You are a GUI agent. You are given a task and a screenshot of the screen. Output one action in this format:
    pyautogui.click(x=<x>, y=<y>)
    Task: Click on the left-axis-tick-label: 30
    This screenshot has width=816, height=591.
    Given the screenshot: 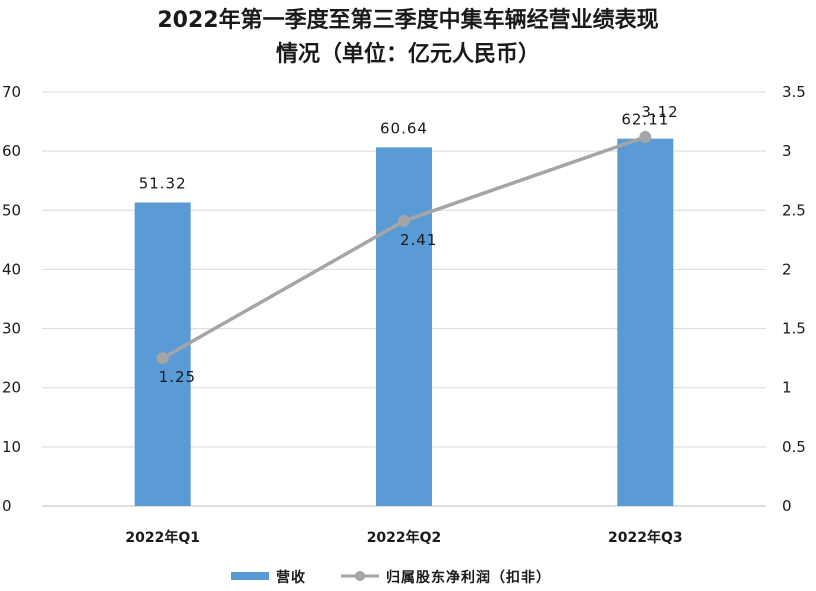 What is the action you would take?
    pyautogui.click(x=11, y=329)
    